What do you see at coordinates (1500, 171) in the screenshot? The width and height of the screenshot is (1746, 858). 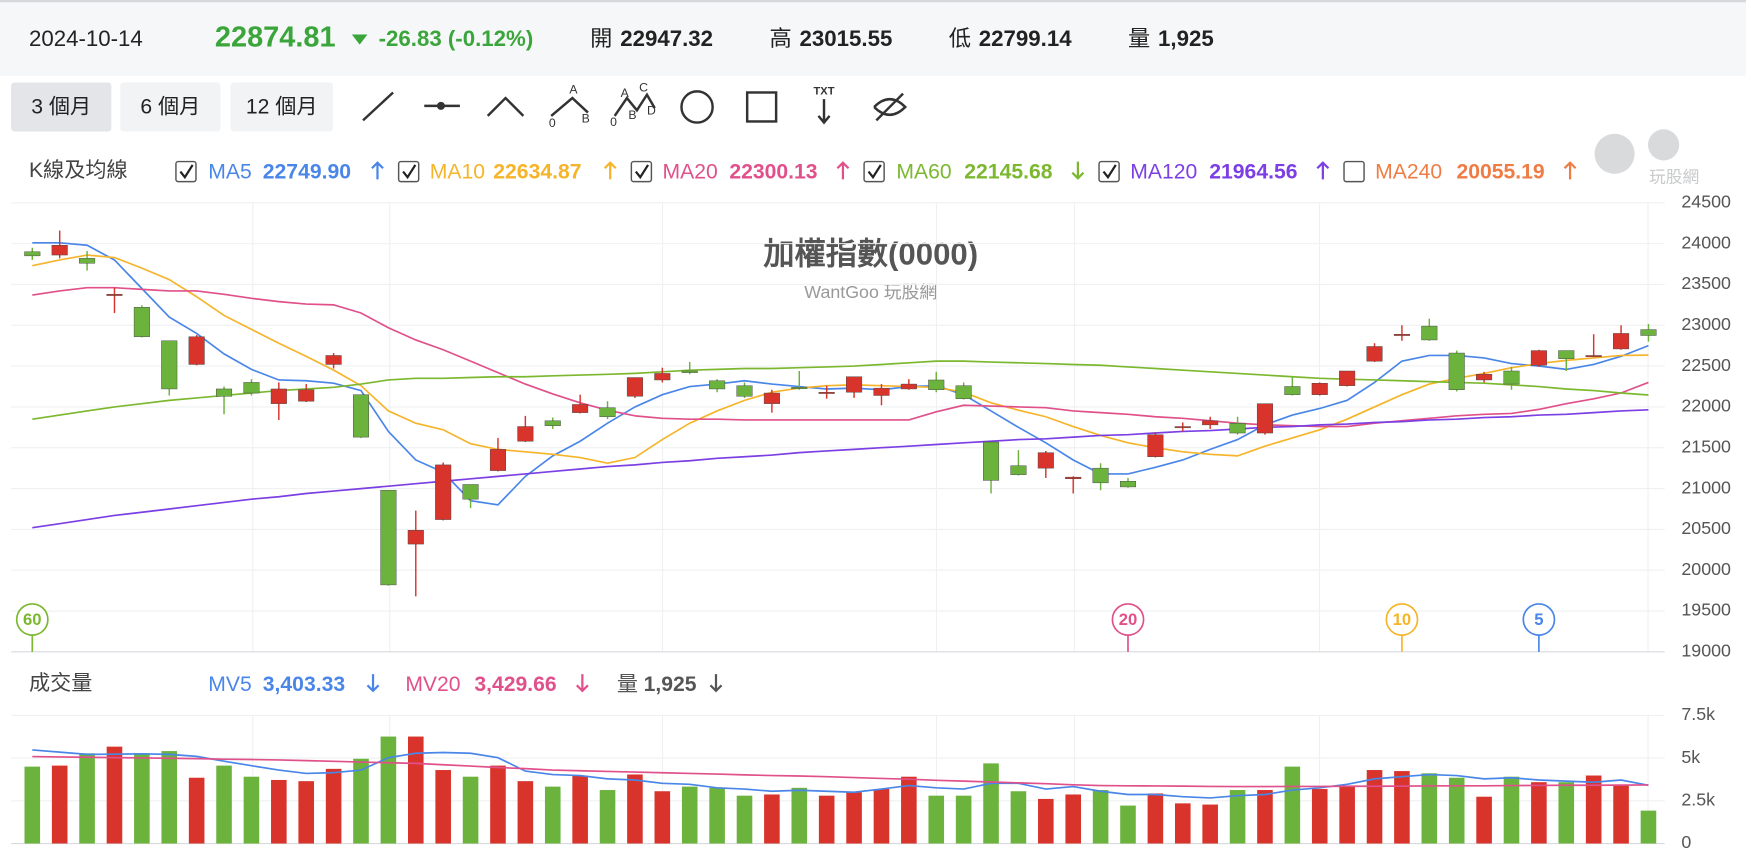 I see `legend-value: 20055.19` at bounding box center [1500, 171].